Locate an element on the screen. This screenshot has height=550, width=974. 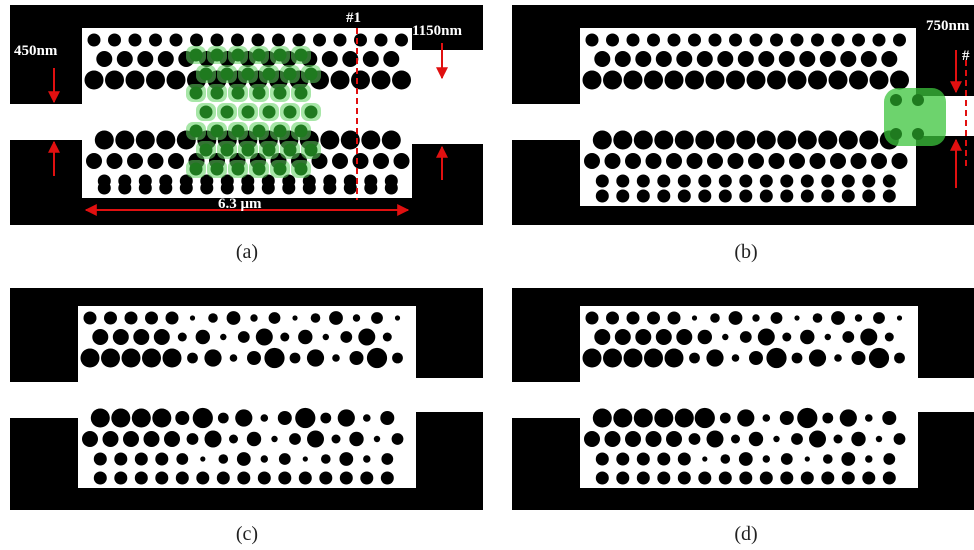
output-waveguide is located at coordinates (446, 97).